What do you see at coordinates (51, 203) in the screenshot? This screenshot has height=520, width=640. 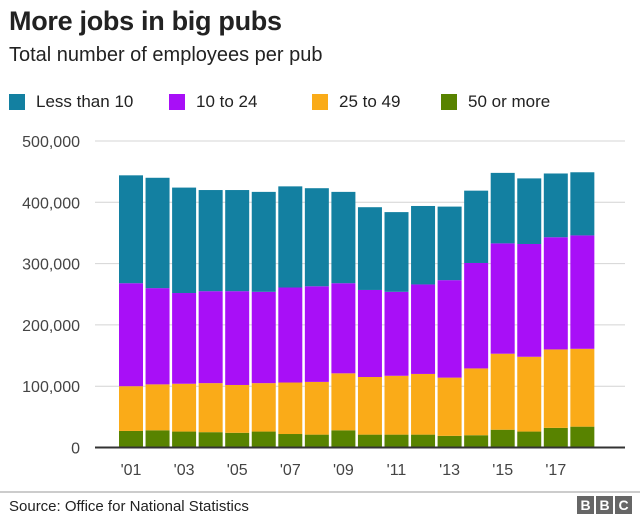 I see `y-tick-label: 400,000` at bounding box center [51, 203].